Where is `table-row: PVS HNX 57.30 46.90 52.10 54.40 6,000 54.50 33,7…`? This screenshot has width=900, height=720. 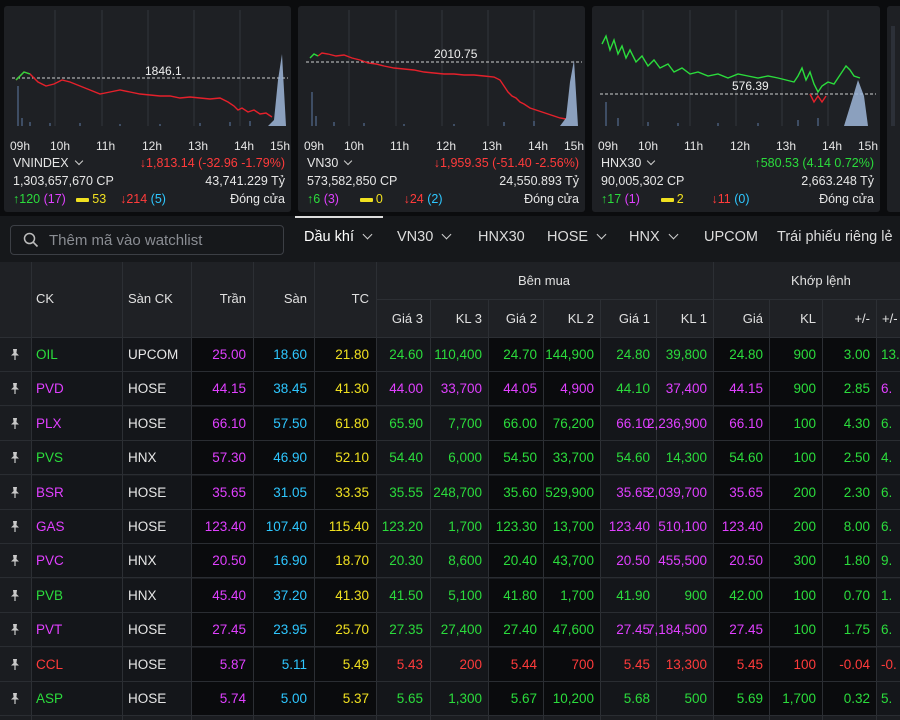 table-row: PVS HNX 57.30 46.90 52.10 54.40 6,000 54.50 33,7… is located at coordinates (450, 458).